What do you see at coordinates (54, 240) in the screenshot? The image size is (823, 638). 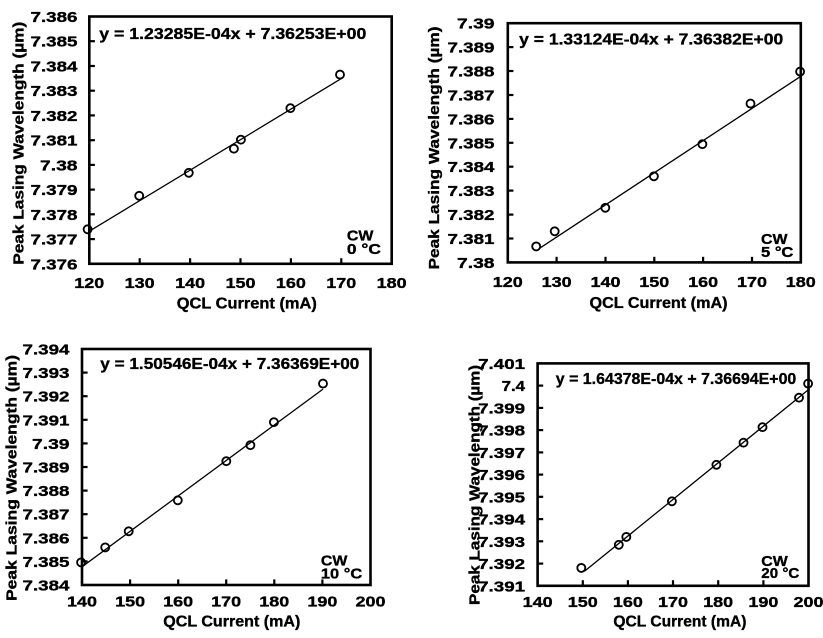 I see `svg-text: 7.377` at bounding box center [54, 240].